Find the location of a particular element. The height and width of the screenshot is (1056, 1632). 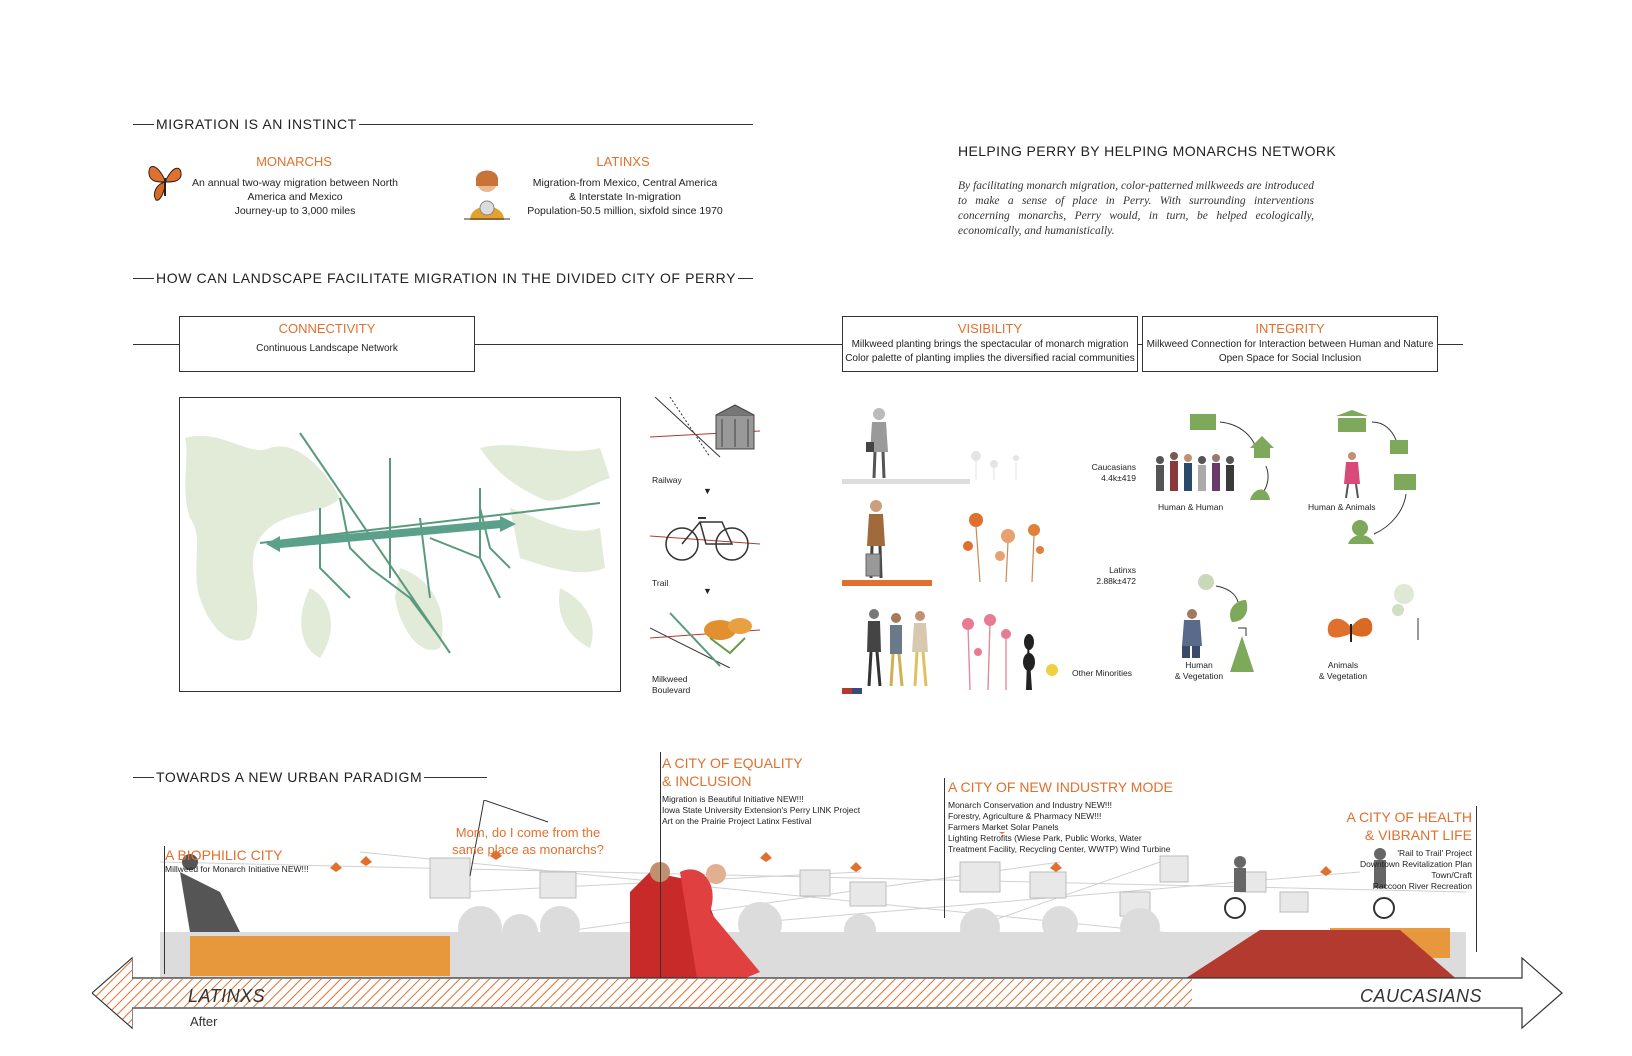

faded-flowers-icon is located at coordinates (995, 465).